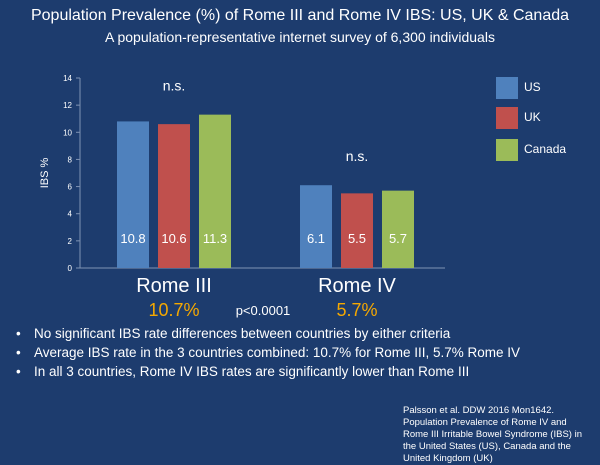 The width and height of the screenshot is (600, 465). I want to click on y-tick-label: 10, so click(67, 132).